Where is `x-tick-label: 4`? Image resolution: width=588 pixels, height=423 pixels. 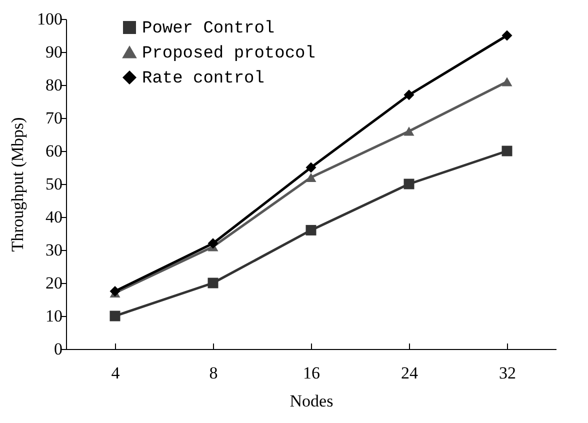
x-tick-label: 4 is located at coordinates (115, 373).